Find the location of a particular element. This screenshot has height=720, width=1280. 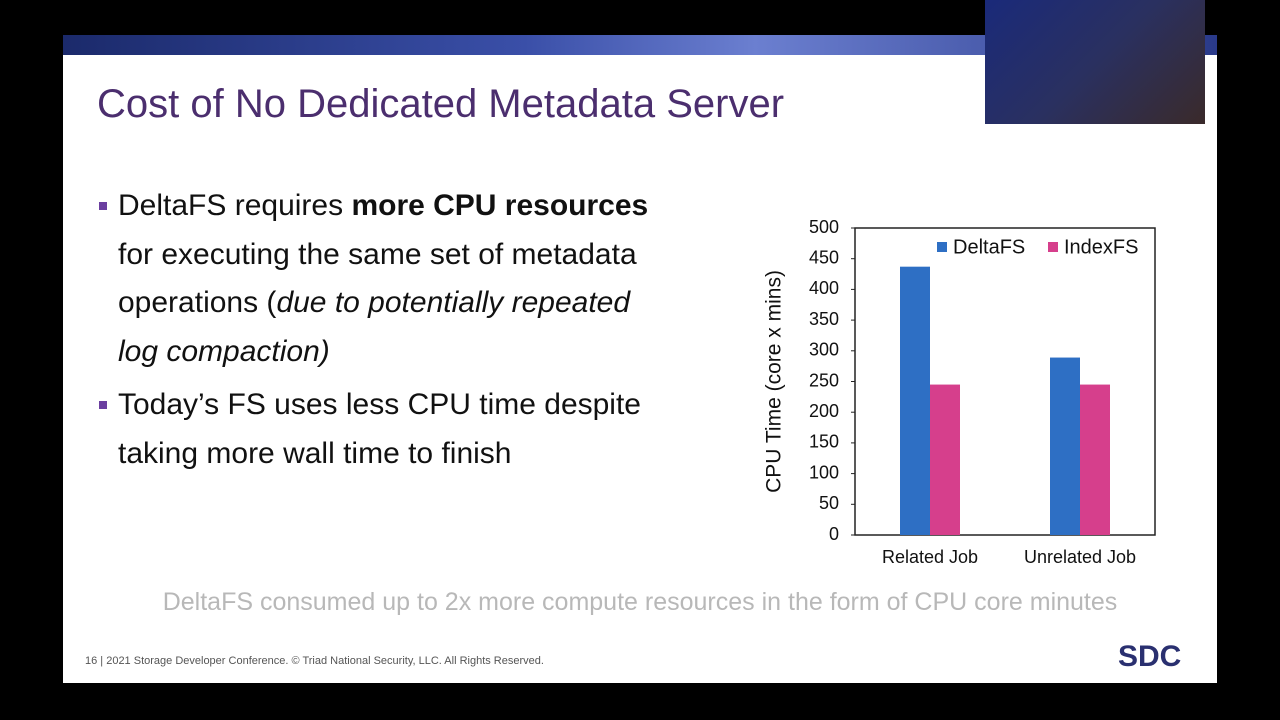

y-tick-label: 350 is located at coordinates (824, 319).